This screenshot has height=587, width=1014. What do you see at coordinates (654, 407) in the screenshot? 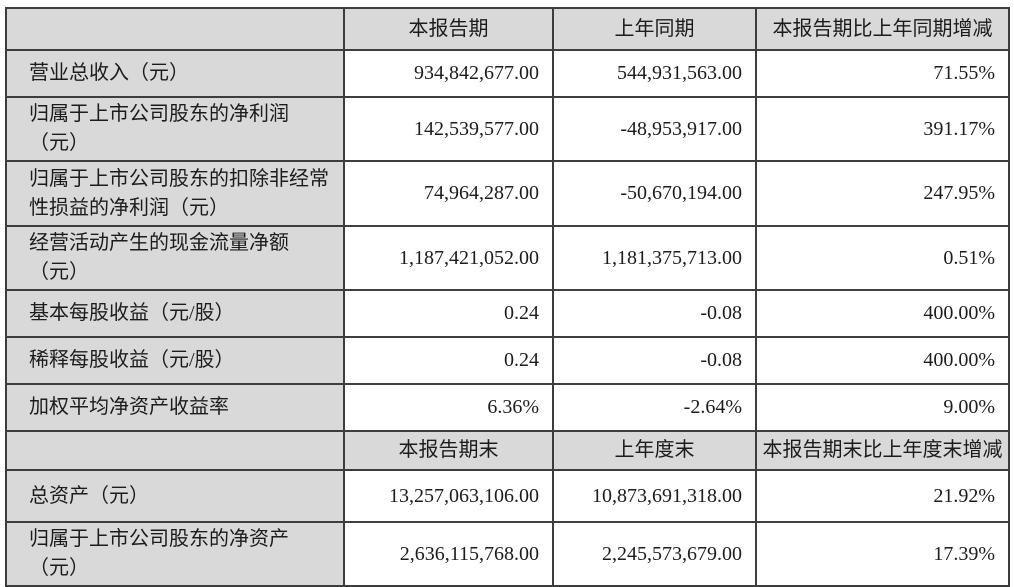
I see `value-prior-period: -2.64%` at bounding box center [654, 407].